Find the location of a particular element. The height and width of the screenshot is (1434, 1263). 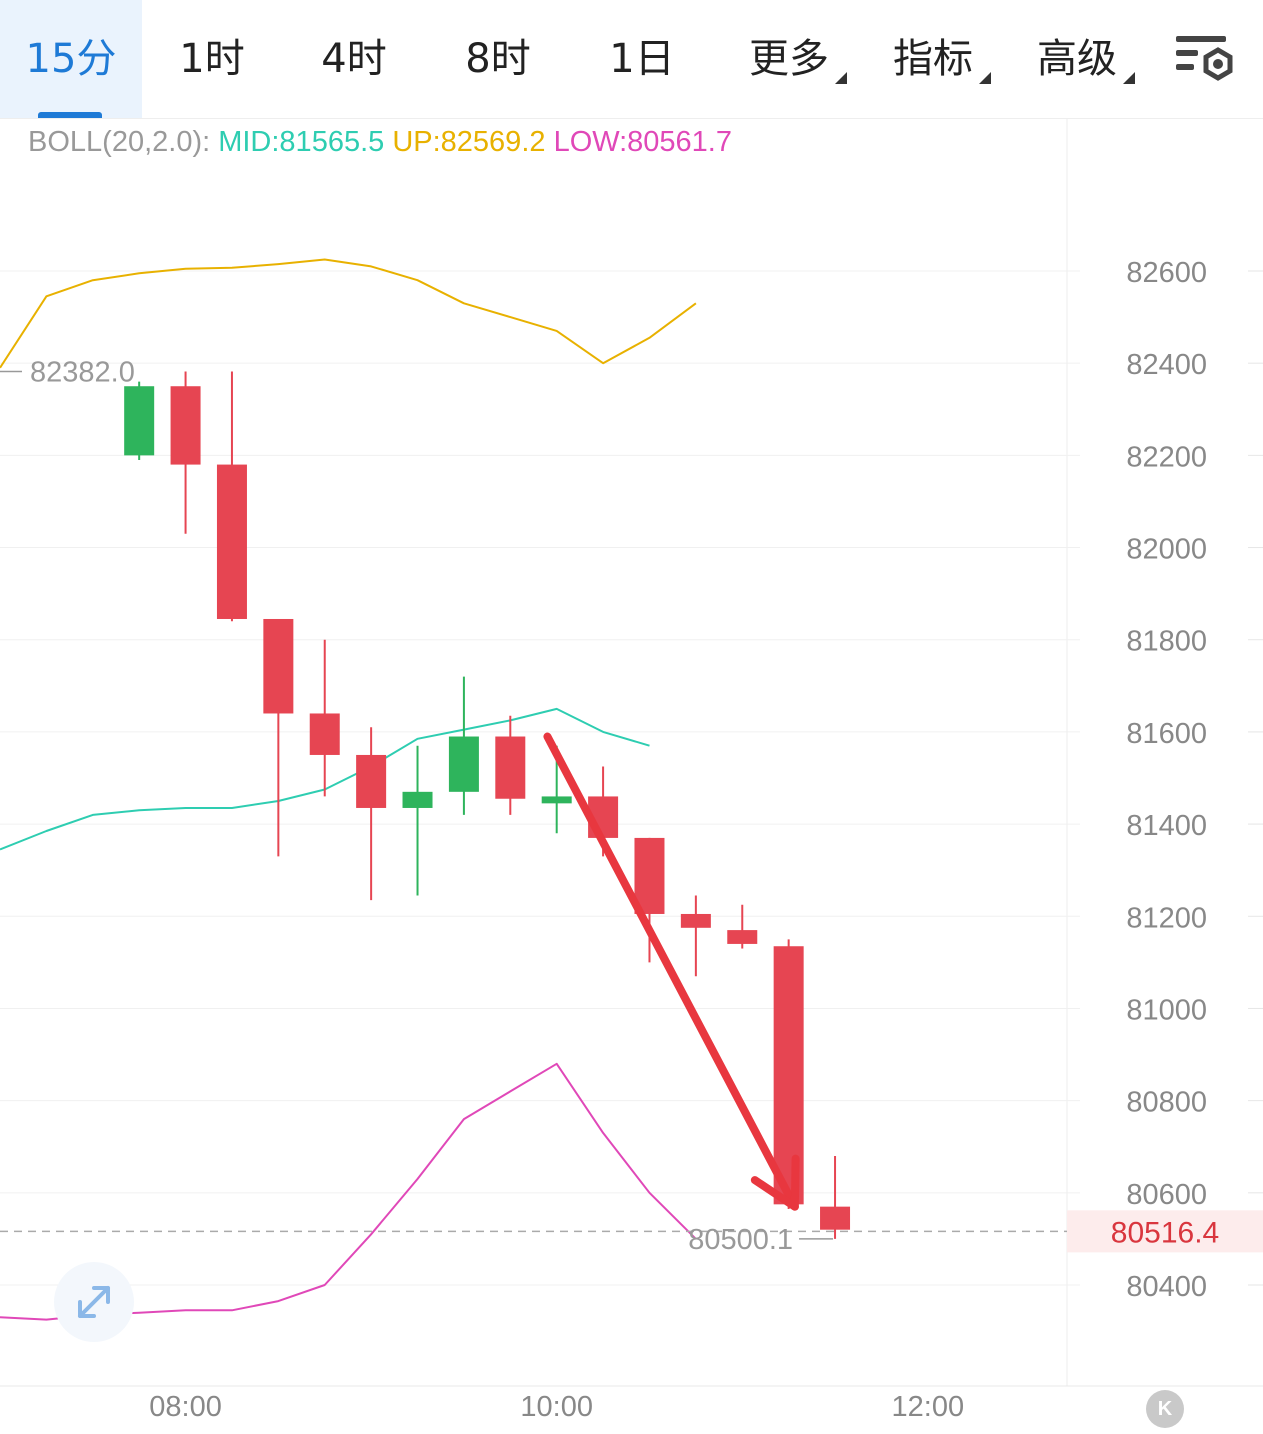

annotation-arrow-head is located at coordinates (775, 1182).